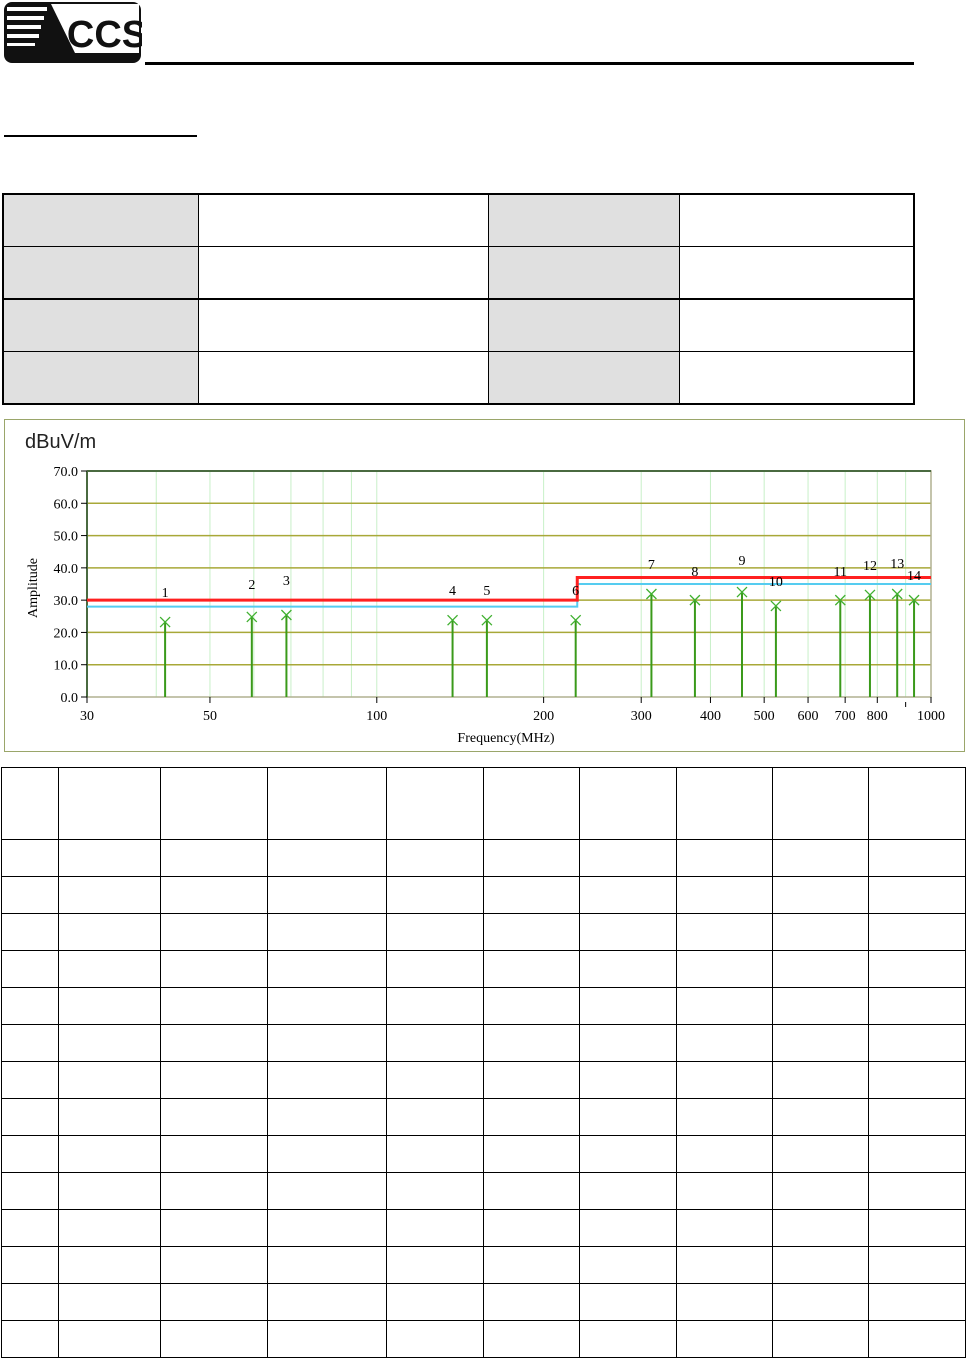 The image size is (968, 1359). What do you see at coordinates (651, 565) in the screenshot?
I see `marker-label: 7` at bounding box center [651, 565].